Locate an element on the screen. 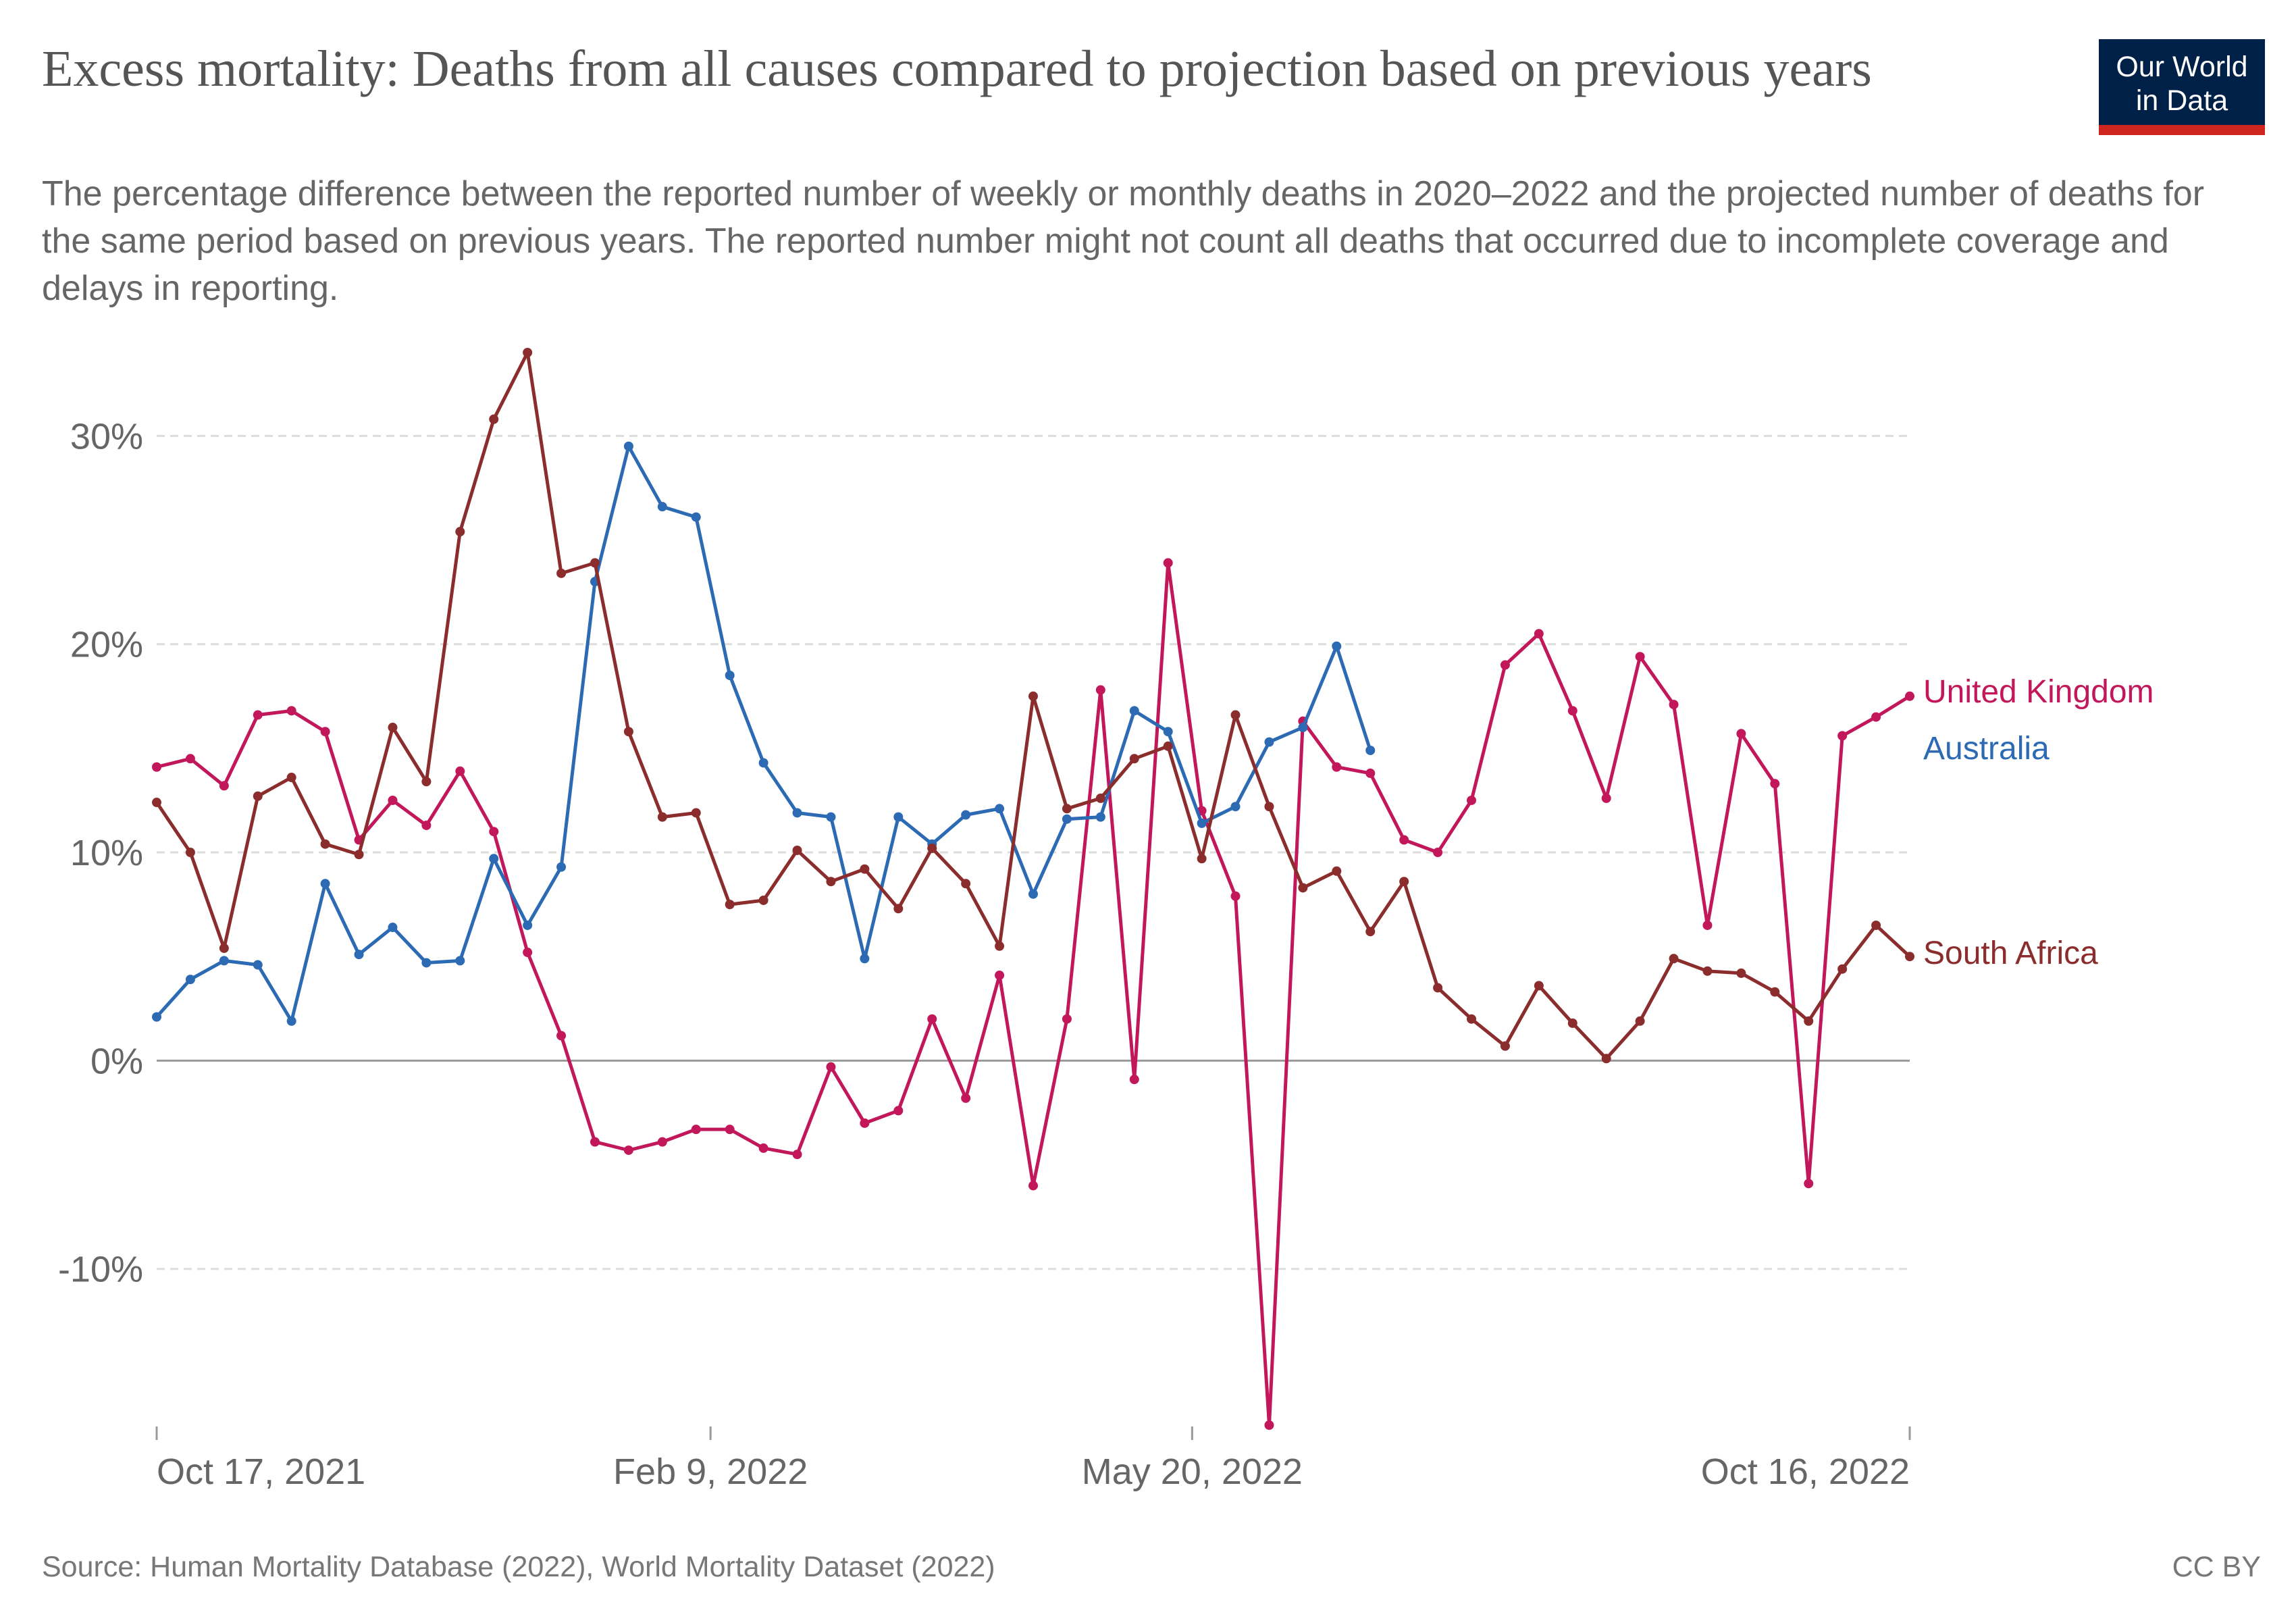  x-tick-label: May 20, 2022 is located at coordinates (1192, 1471).